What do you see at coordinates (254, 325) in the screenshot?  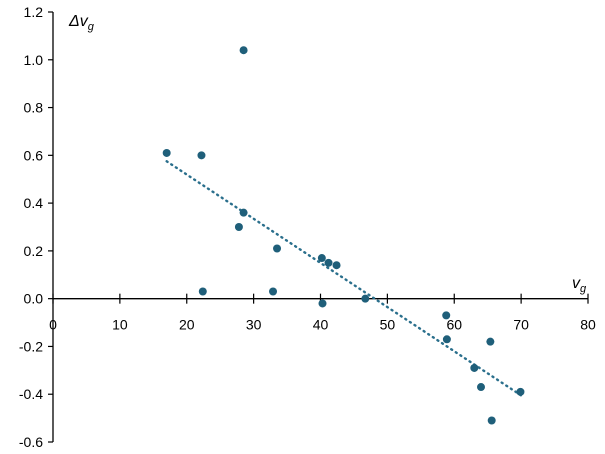 I see `x-tick-label: 30` at bounding box center [254, 325].